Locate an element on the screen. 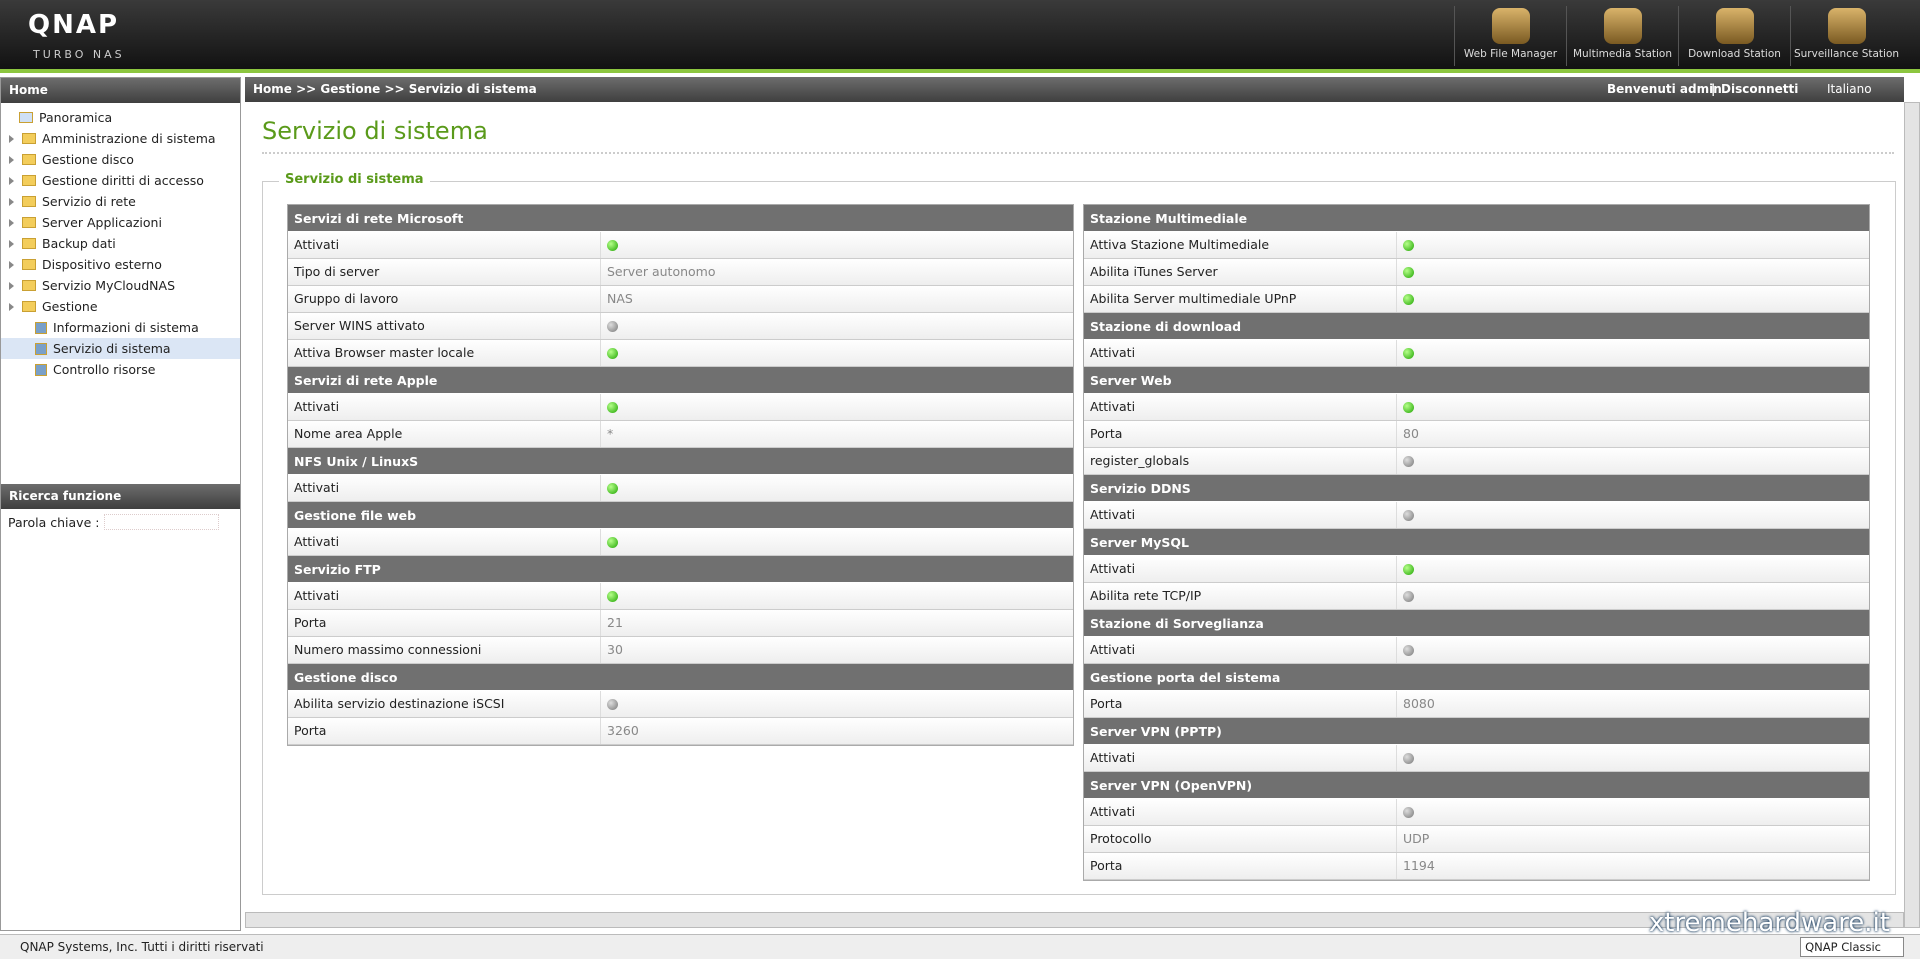  nav-item: Servizio di sistema is located at coordinates (120, 348).